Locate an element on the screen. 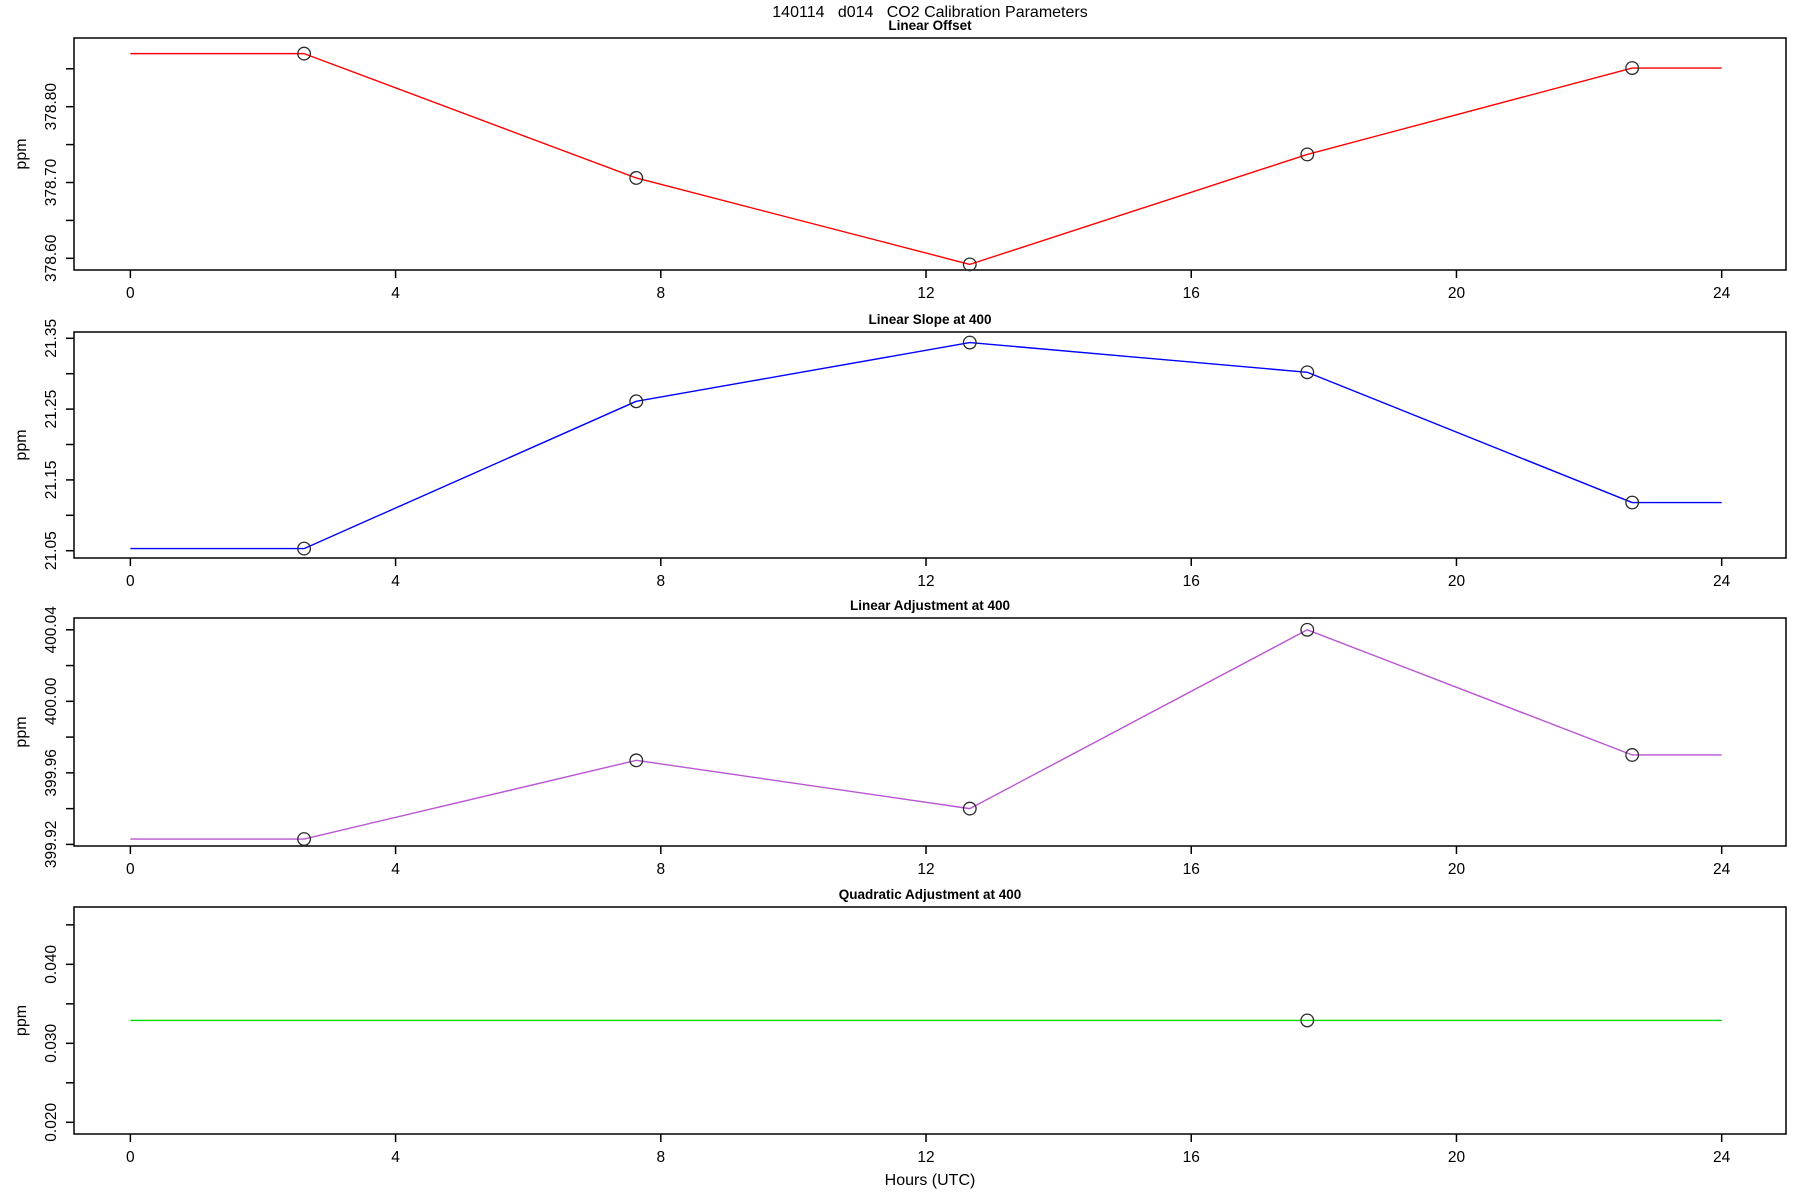 The height and width of the screenshot is (1200, 1800). y-tick-label: 21.35 is located at coordinates (51, 338).